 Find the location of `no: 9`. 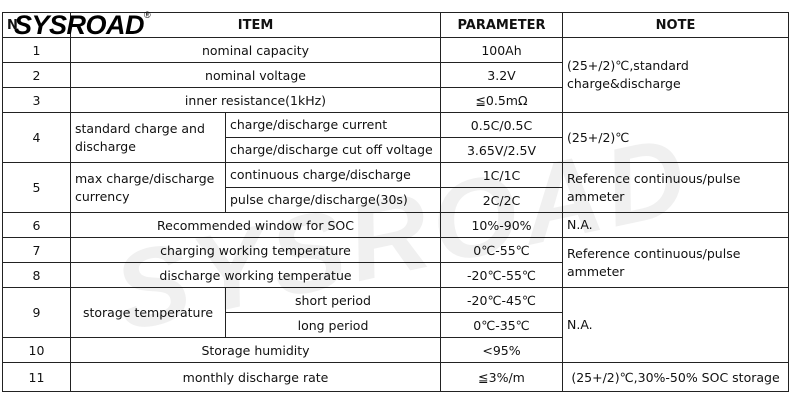

no: 9 is located at coordinates (36, 312).